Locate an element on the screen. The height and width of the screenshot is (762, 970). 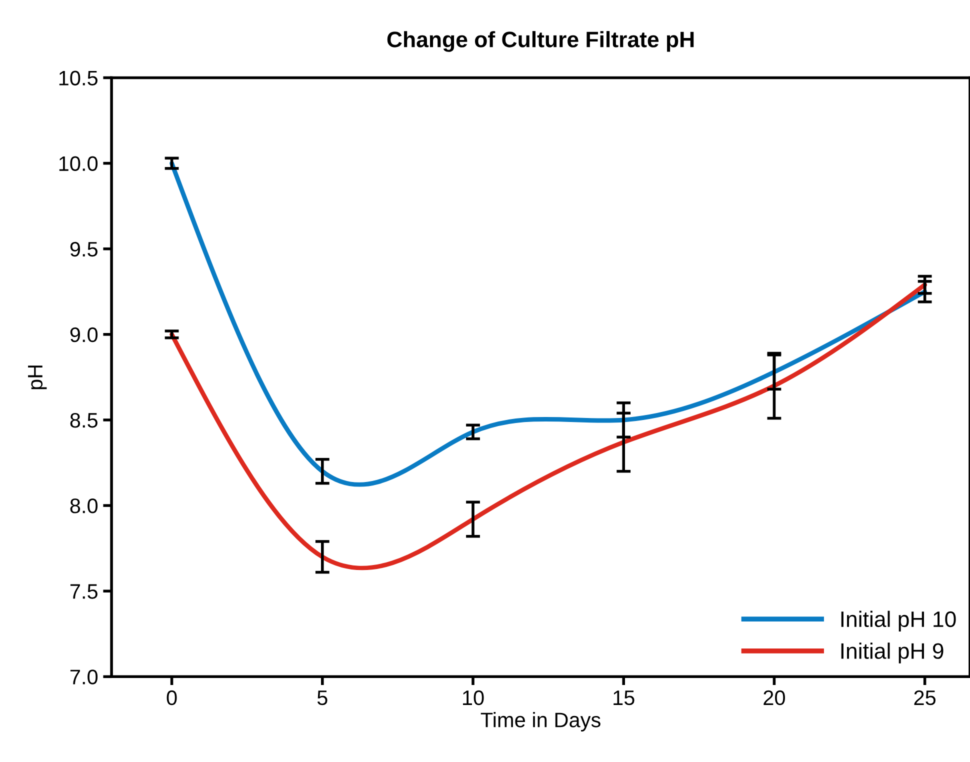
legend-label: Initial pH 9 is located at coordinates (892, 653).